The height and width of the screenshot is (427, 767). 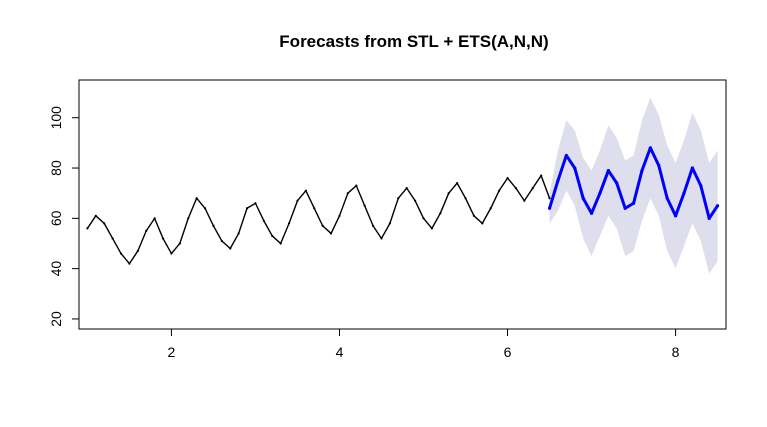 What do you see at coordinates (508, 352) in the screenshot?
I see `x-tick-label: 6` at bounding box center [508, 352].